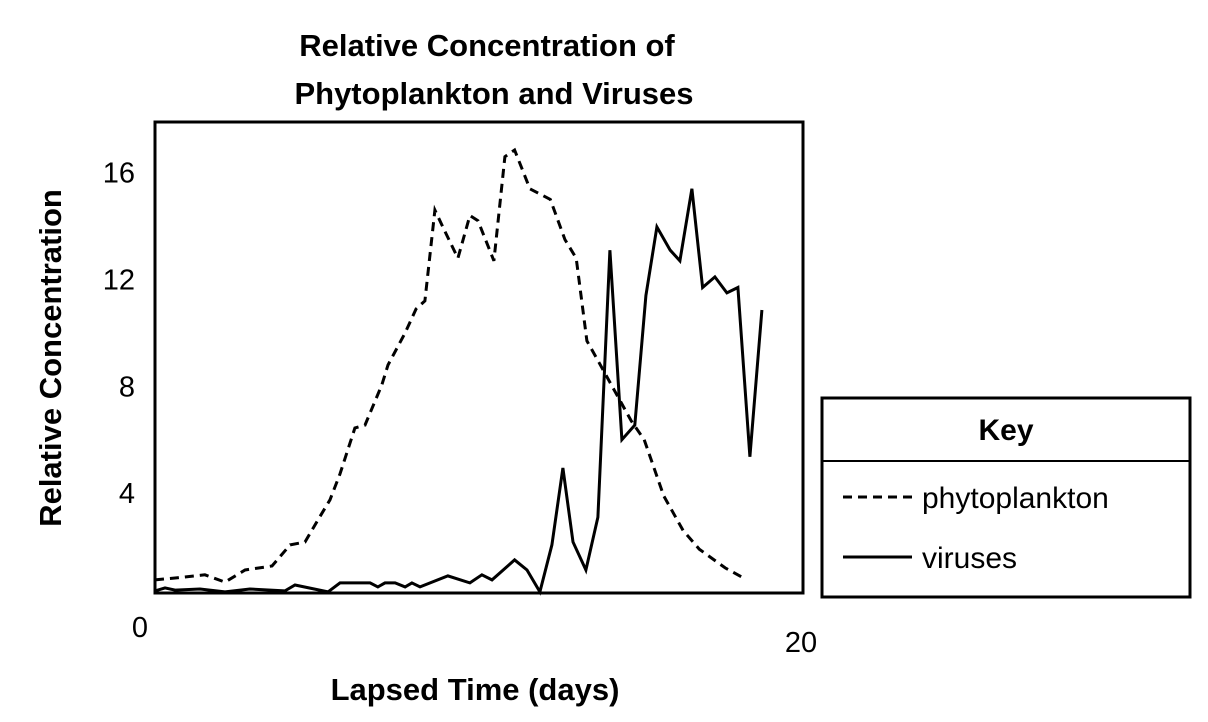 This screenshot has height=722, width=1208. I want to click on legend-label-viruses: viruses, so click(969, 558).